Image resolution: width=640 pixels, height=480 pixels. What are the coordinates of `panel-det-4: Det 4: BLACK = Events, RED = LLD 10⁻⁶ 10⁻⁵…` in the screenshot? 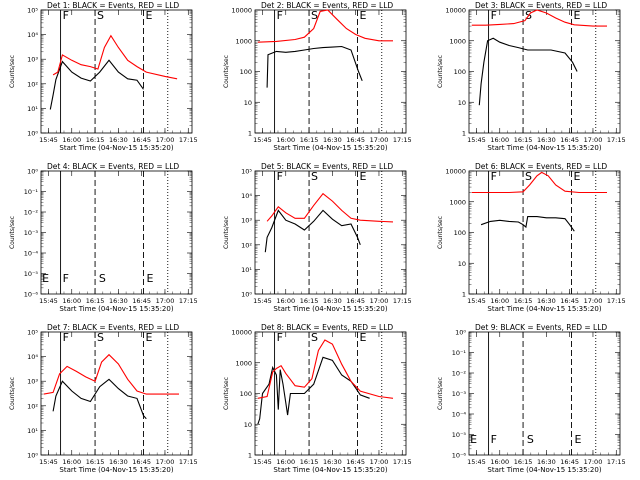 It's located at (103, 237).